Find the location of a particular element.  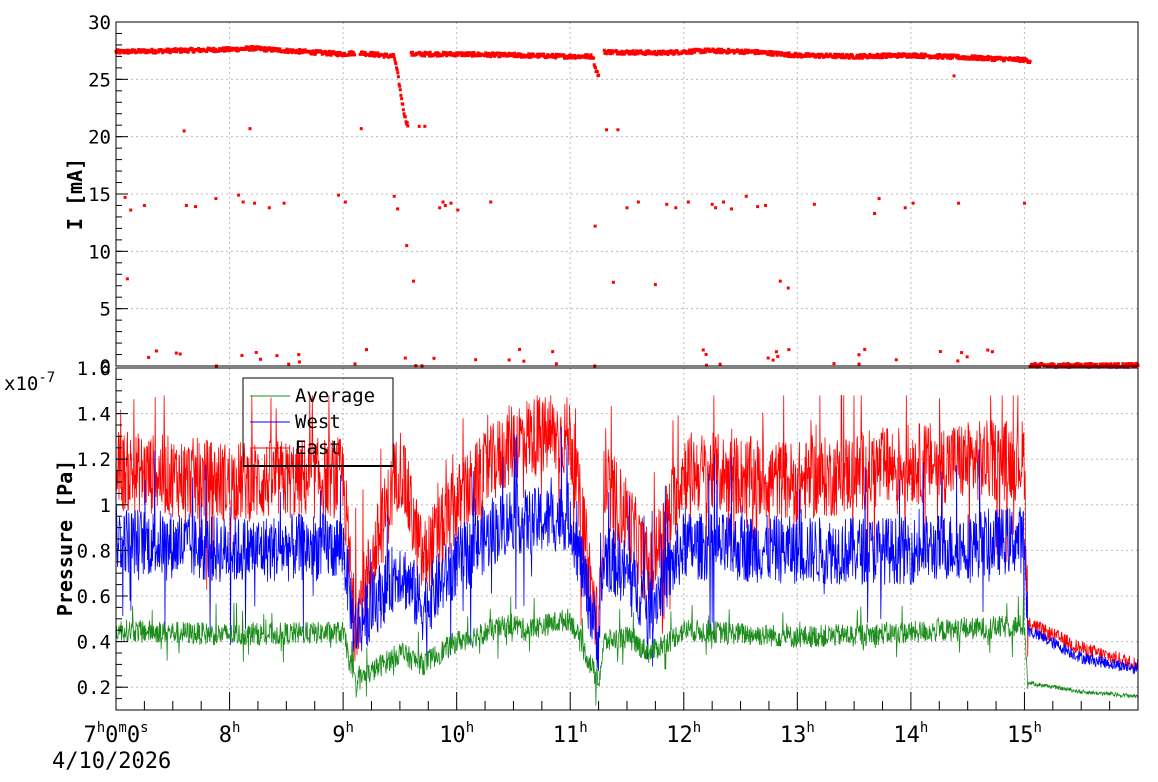

pressure-y-ticks: 0.2 0.4 0.6 0.8 1 1.2 1.4 1.6 is located at coordinates (102, 534).